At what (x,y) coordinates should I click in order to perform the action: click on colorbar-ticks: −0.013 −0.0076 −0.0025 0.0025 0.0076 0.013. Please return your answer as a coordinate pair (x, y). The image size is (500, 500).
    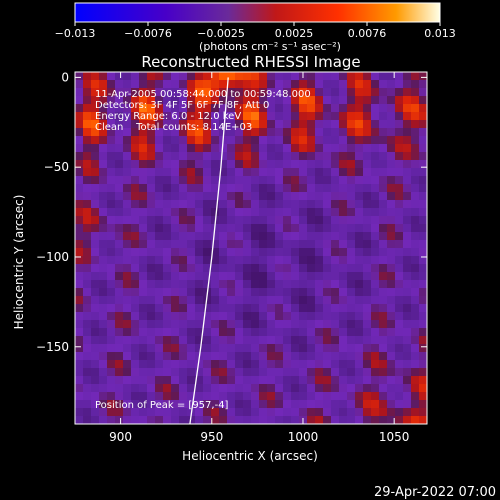
    Looking at the image, I should click on (255, 31).